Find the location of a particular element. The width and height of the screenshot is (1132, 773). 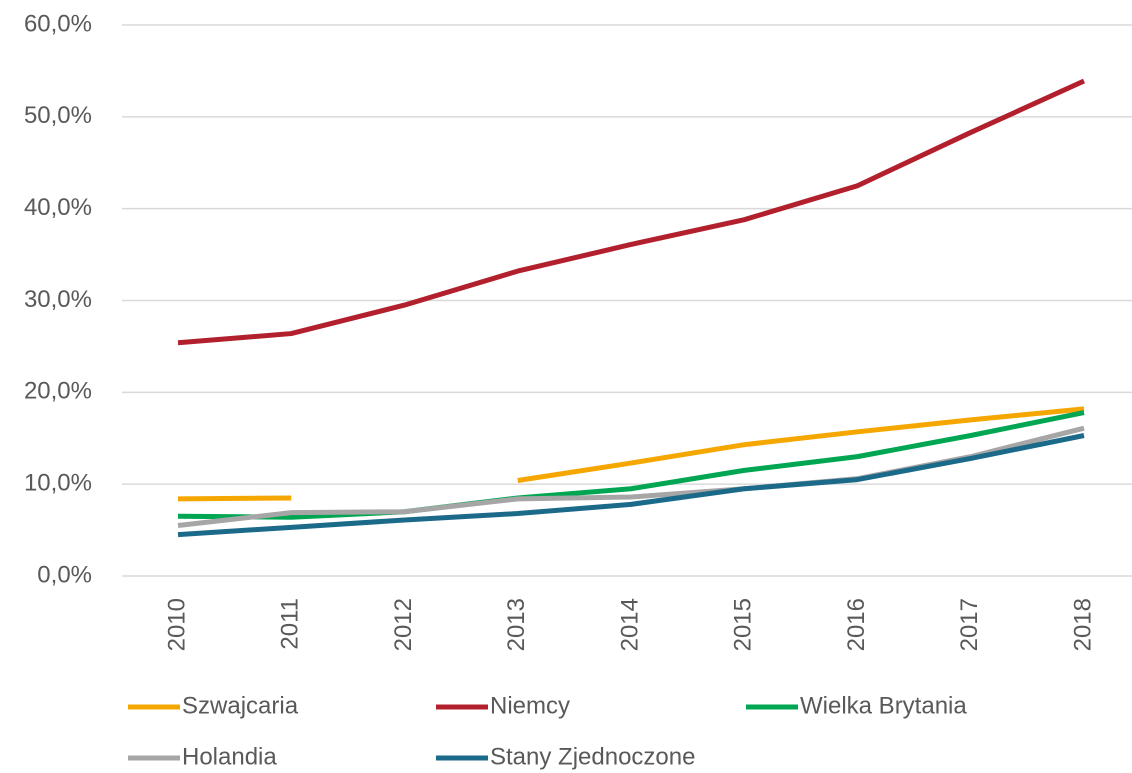

legend-label: Stany Zjednoczone is located at coordinates (592, 756).